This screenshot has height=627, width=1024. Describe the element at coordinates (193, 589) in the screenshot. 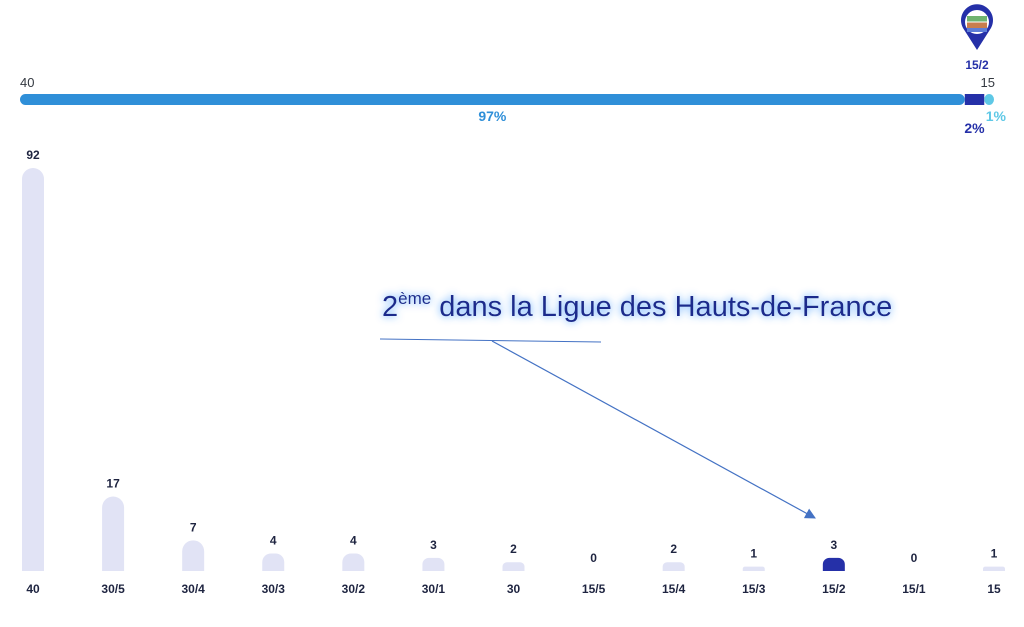

I see `category-tick-label: 30/4` at that location.